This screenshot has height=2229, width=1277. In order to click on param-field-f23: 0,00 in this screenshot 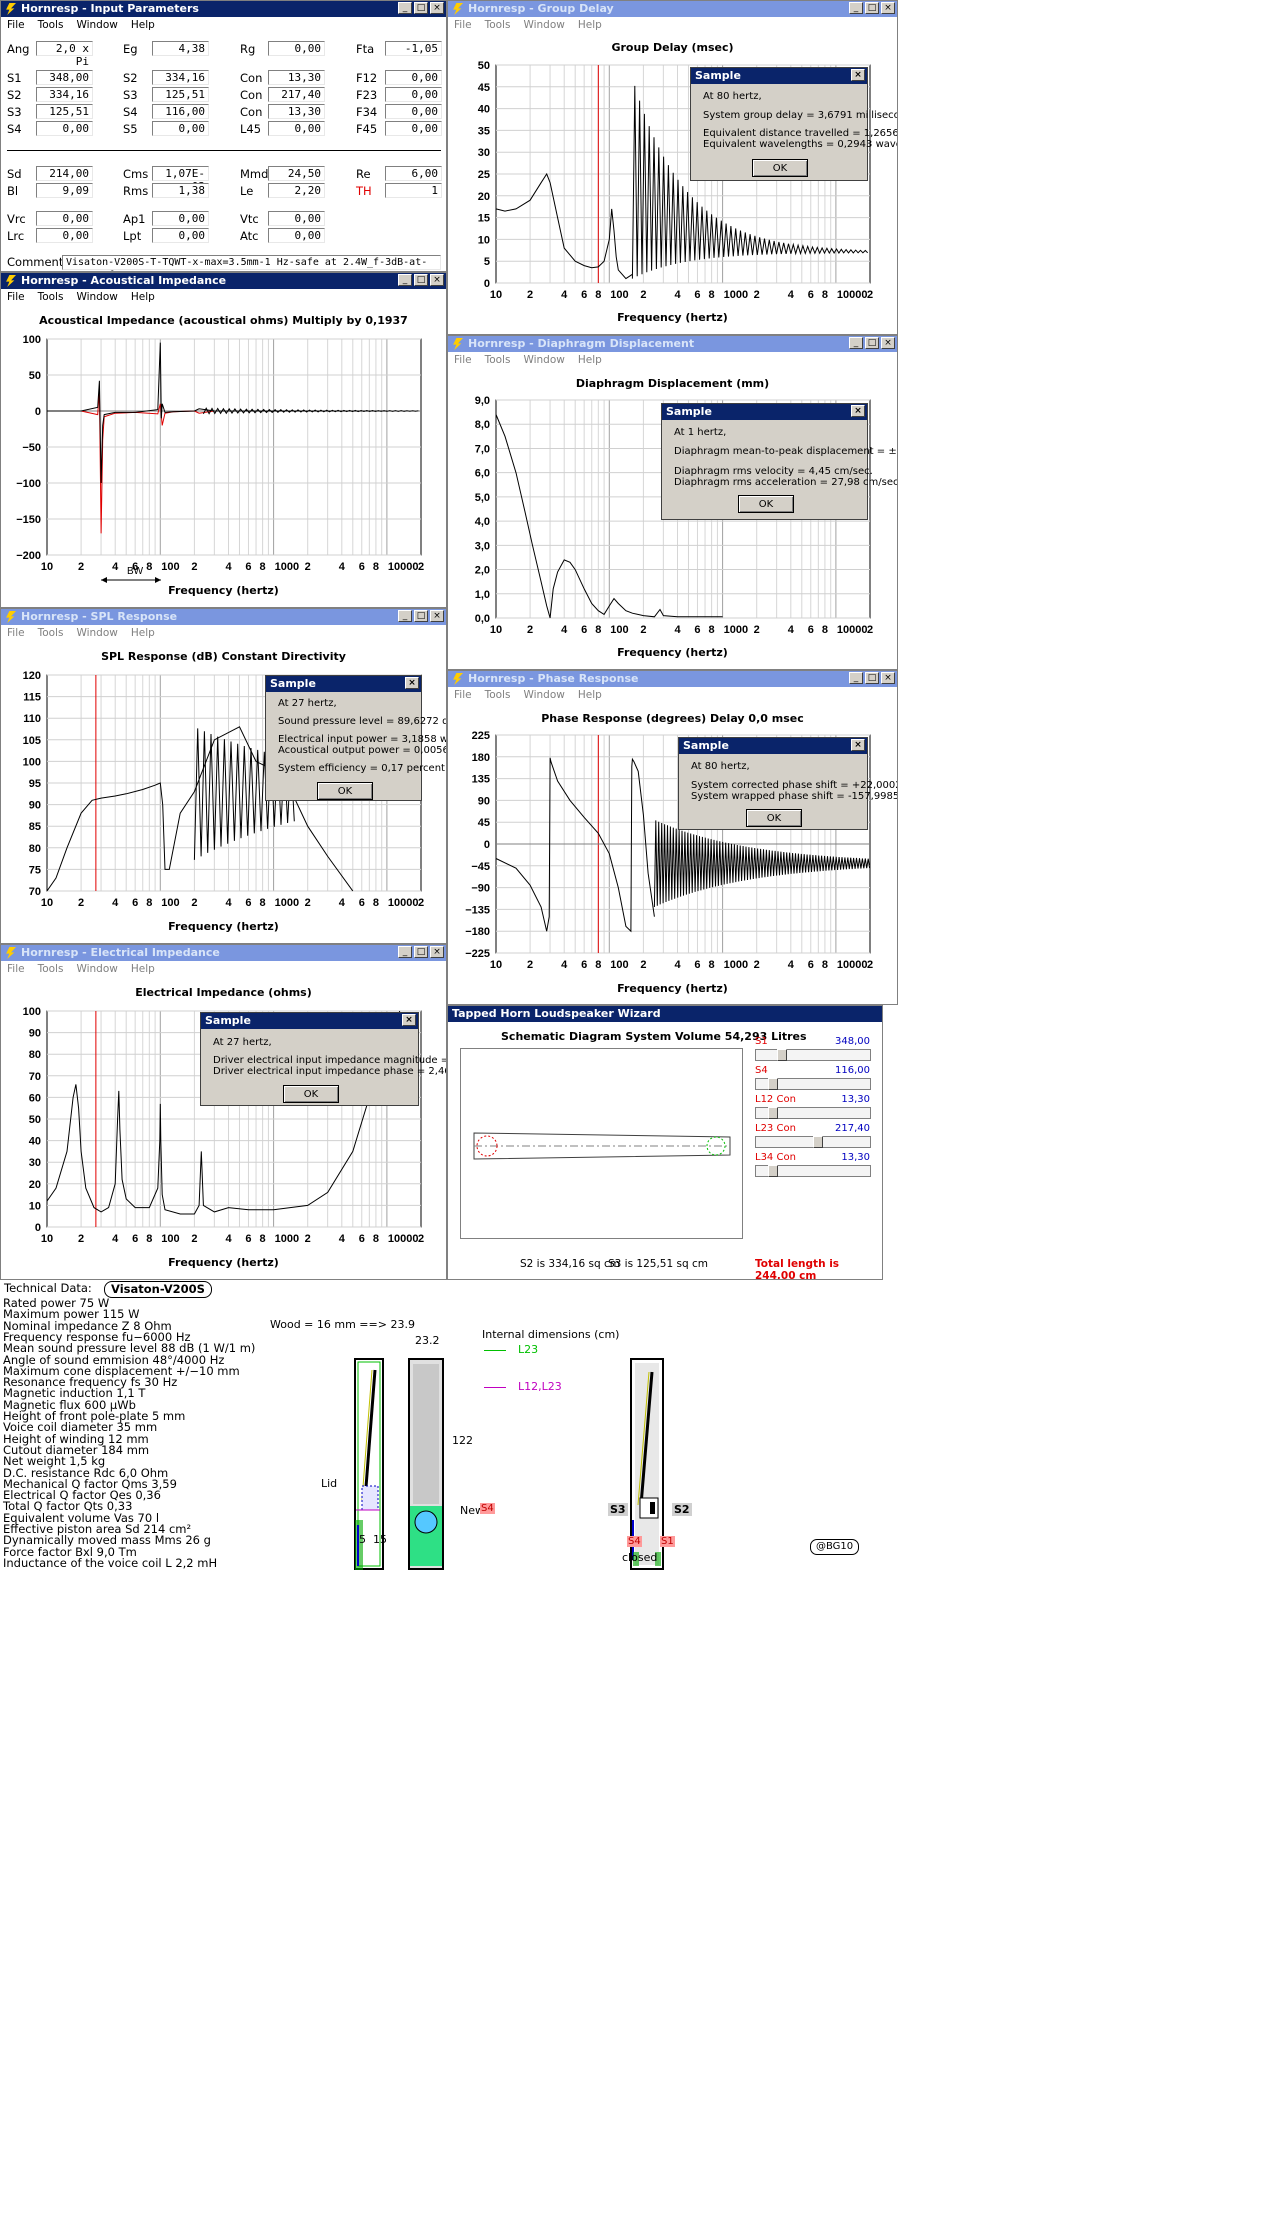, I will do `click(413, 94)`.